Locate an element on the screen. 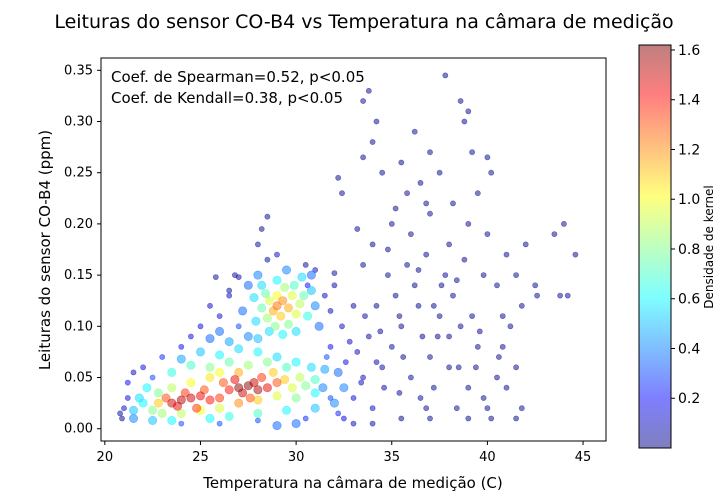 The width and height of the screenshot is (728, 501). y-tick-label: 0.00 is located at coordinates (78, 429).